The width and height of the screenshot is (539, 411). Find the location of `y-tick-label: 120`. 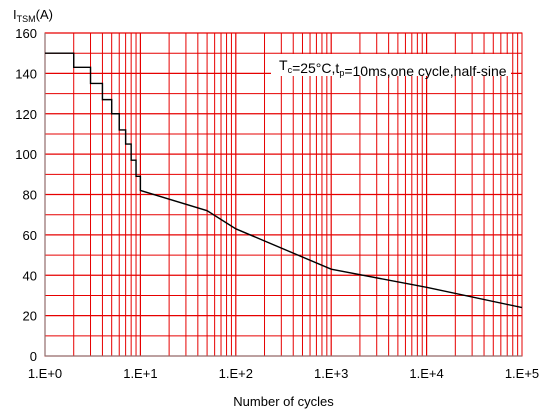

y-tick-label: 120 is located at coordinates (26, 114).